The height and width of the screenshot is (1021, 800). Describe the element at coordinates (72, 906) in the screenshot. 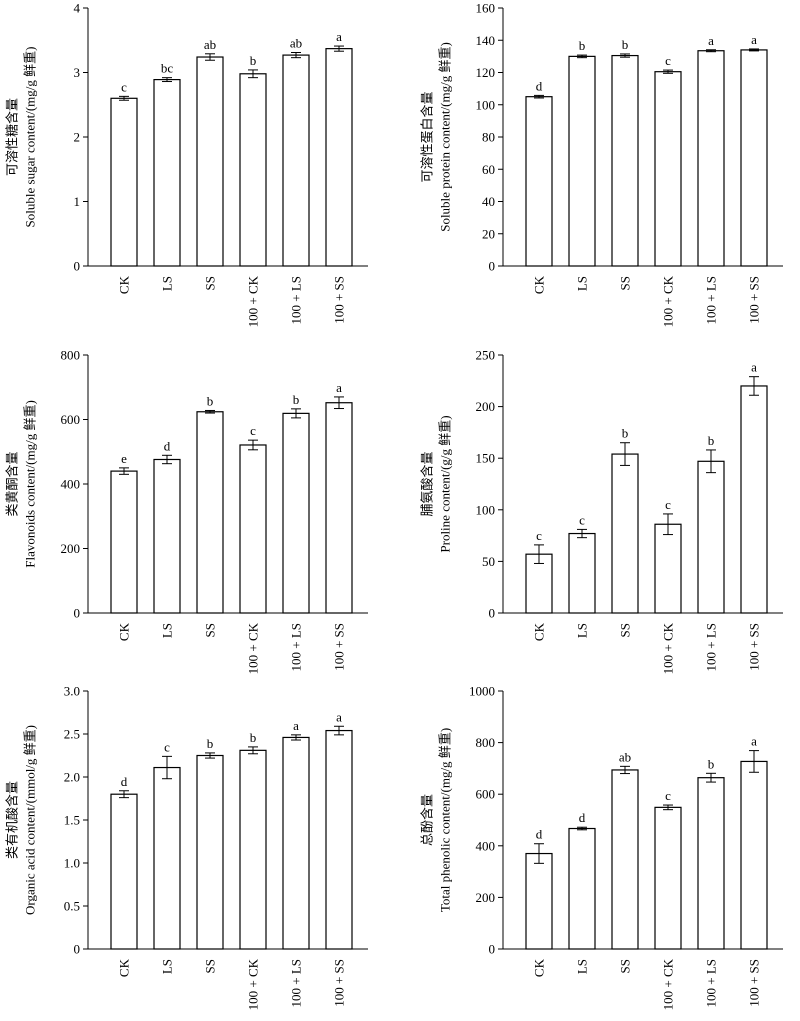

I see `y-tick-label: 0.5` at that location.